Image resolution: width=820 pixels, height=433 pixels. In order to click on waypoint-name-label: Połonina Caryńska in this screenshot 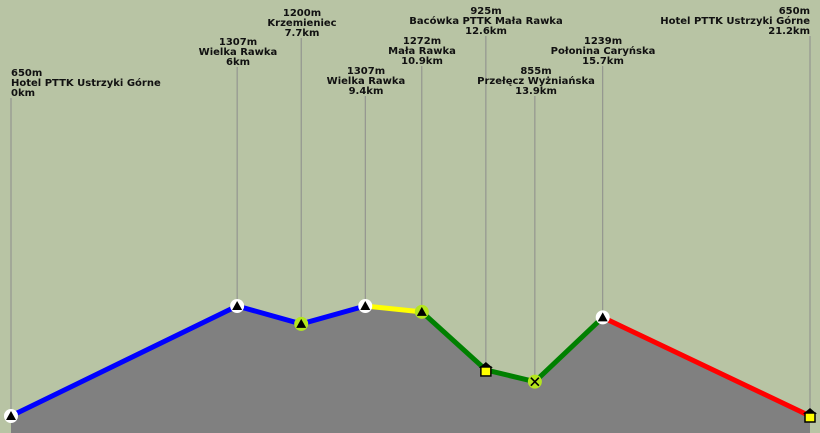, I will do `click(603, 51)`.